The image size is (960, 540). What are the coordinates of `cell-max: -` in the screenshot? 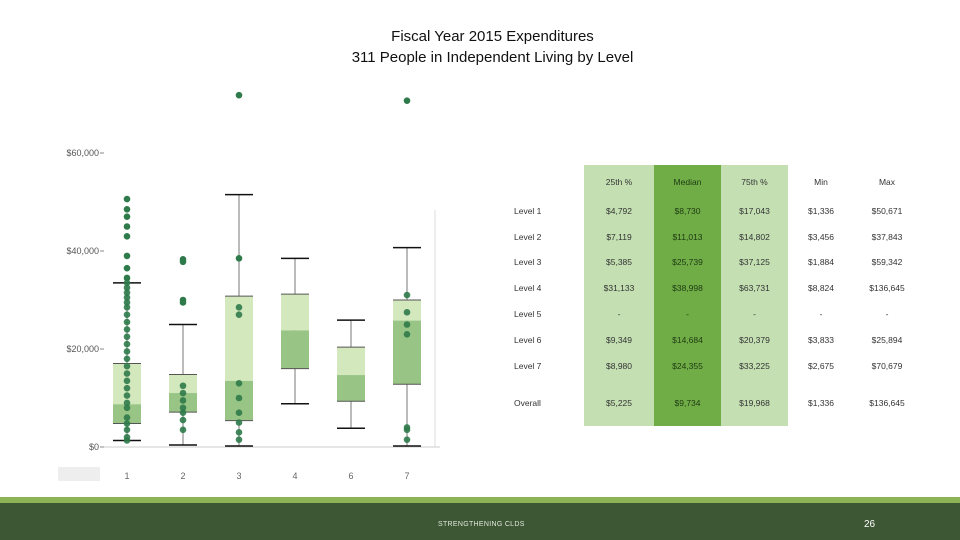 It's located at (887, 314).